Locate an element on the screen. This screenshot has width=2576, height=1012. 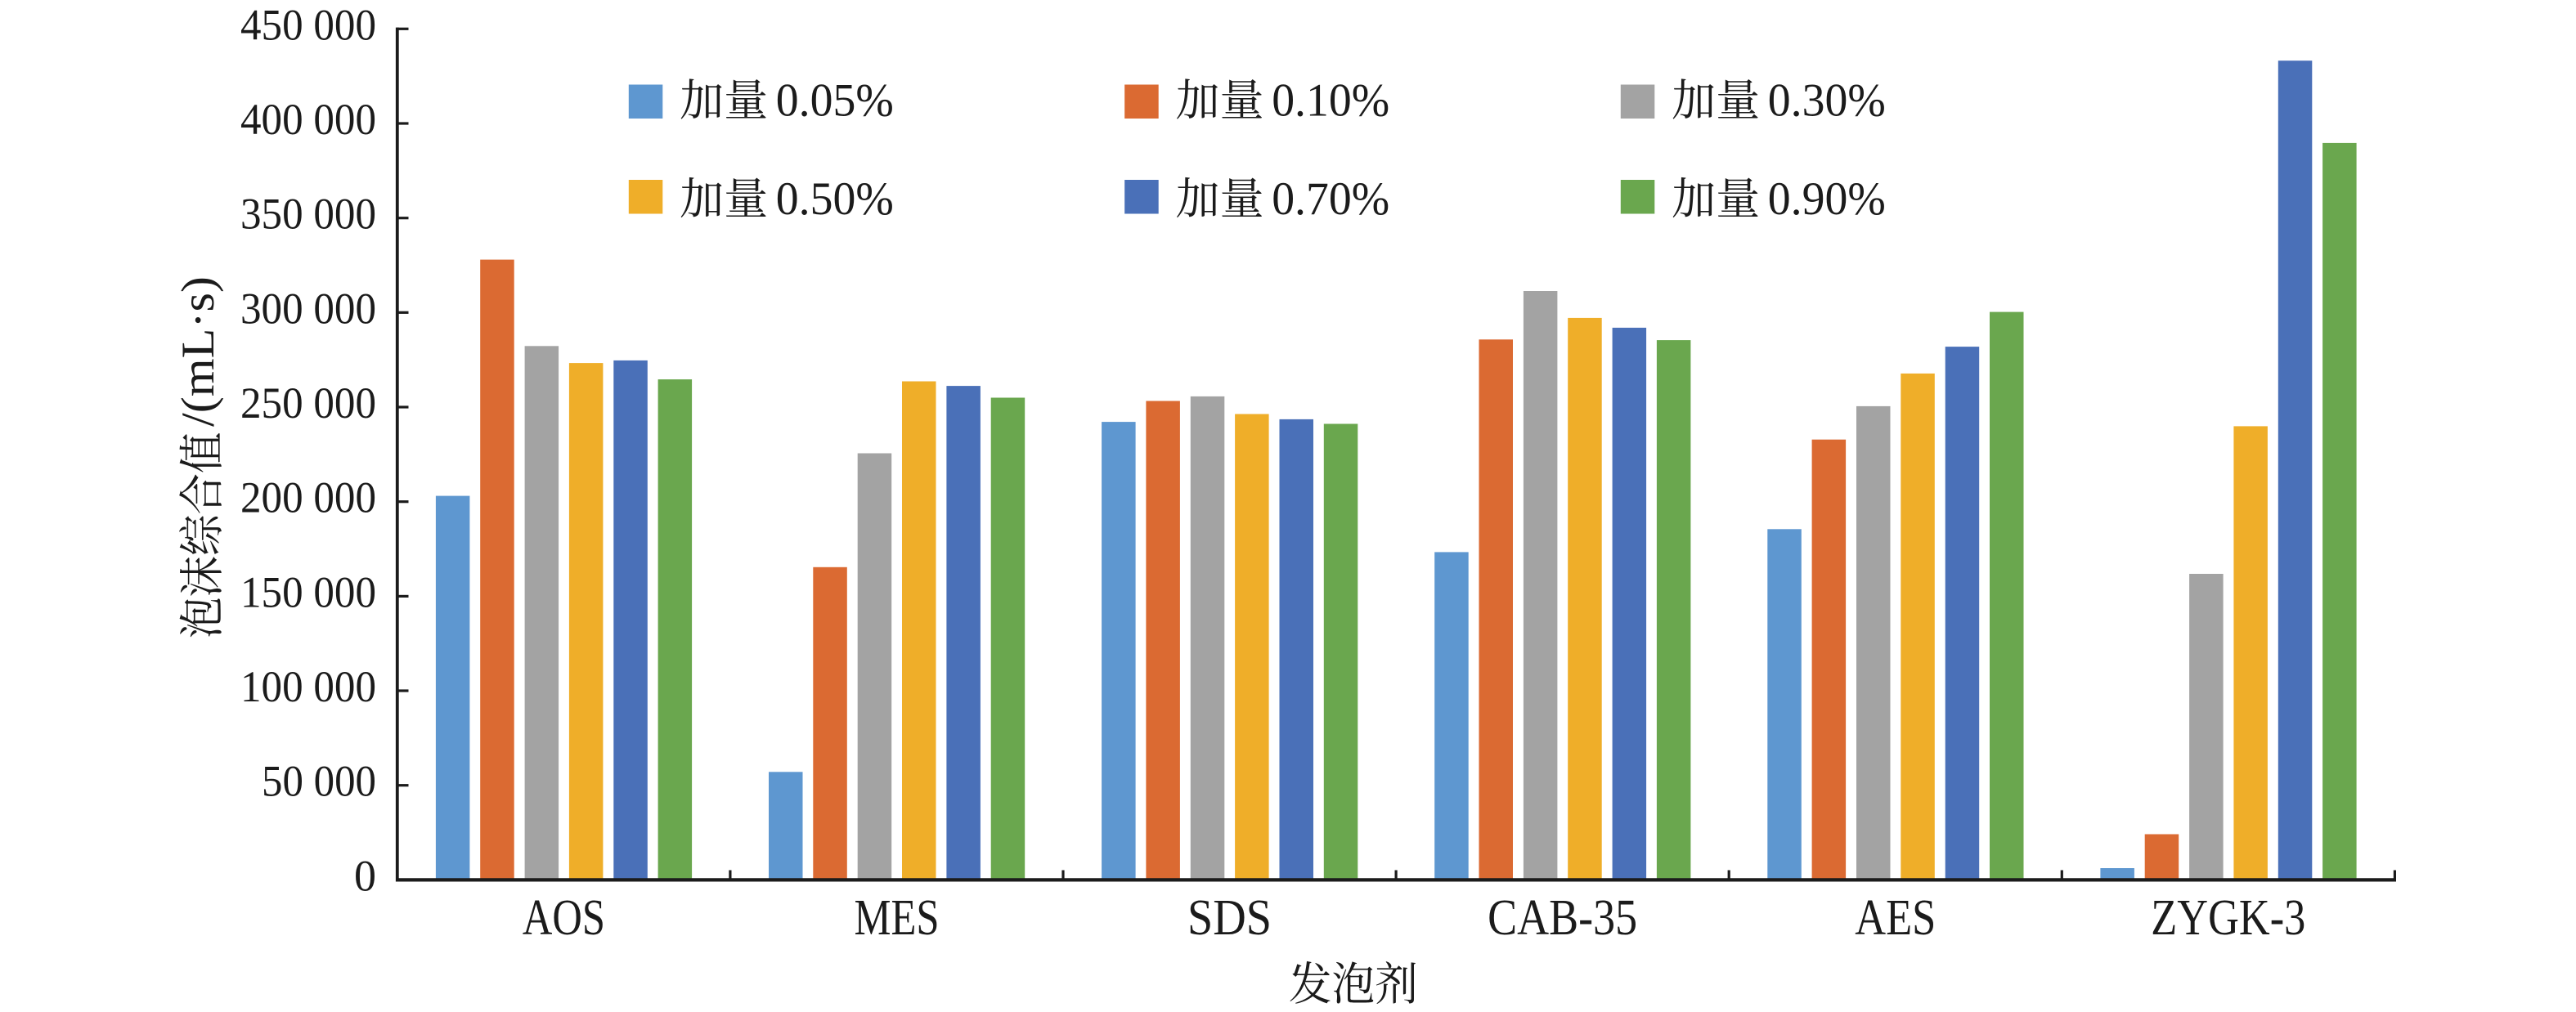
svg-text: 0.90% is located at coordinates (1827, 199).